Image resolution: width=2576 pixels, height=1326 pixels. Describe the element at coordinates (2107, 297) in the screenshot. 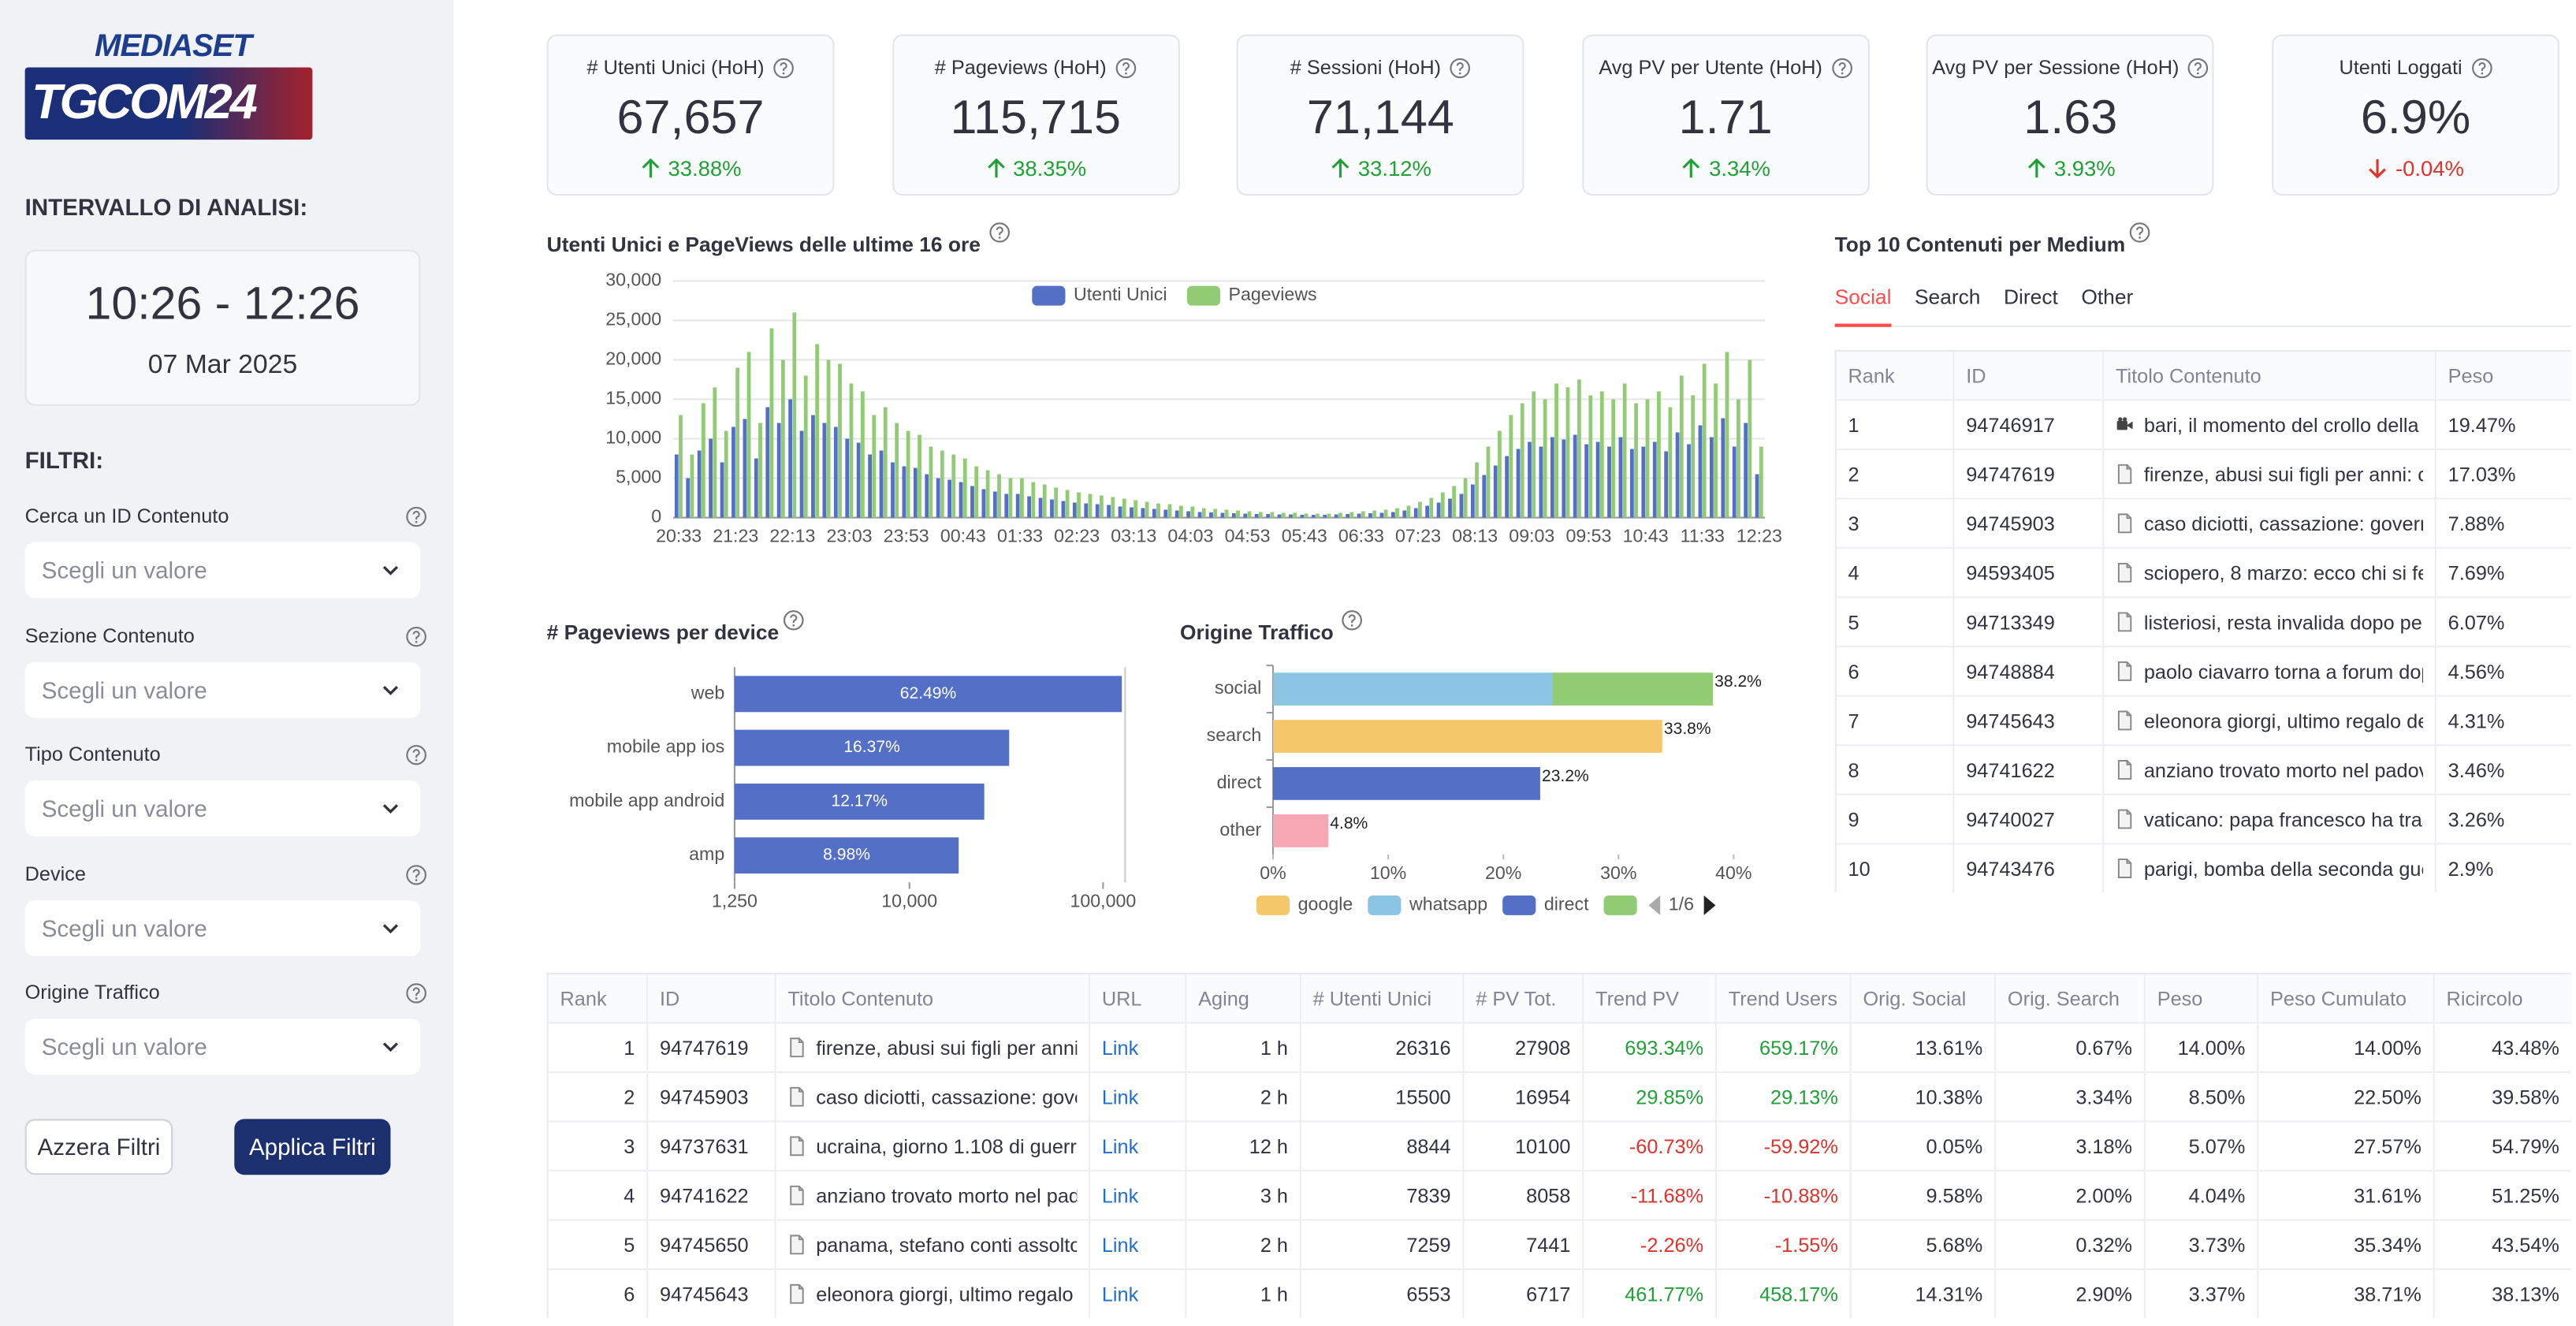

I see `tab: Other` at that location.